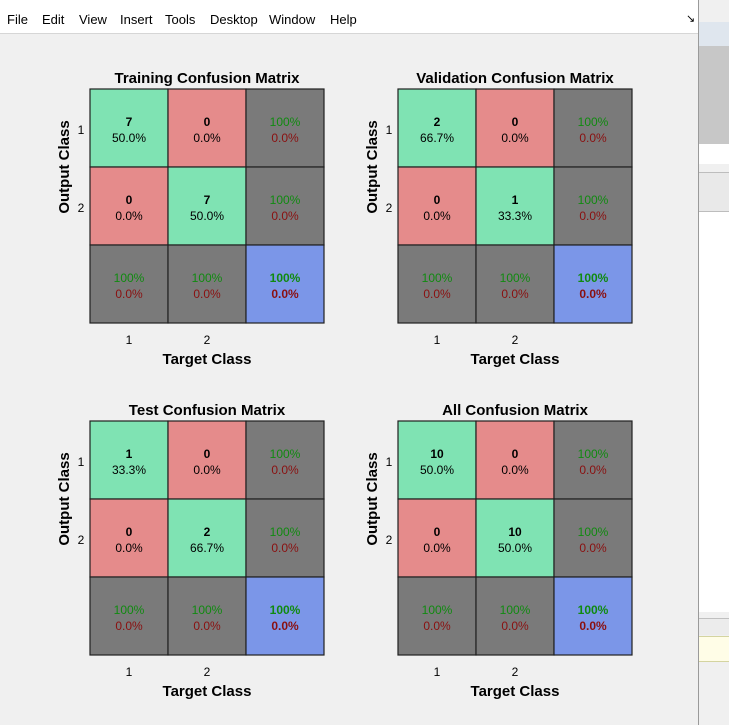  What do you see at coordinates (234, 19) in the screenshot?
I see `menu-desktop: Desktop` at bounding box center [234, 19].